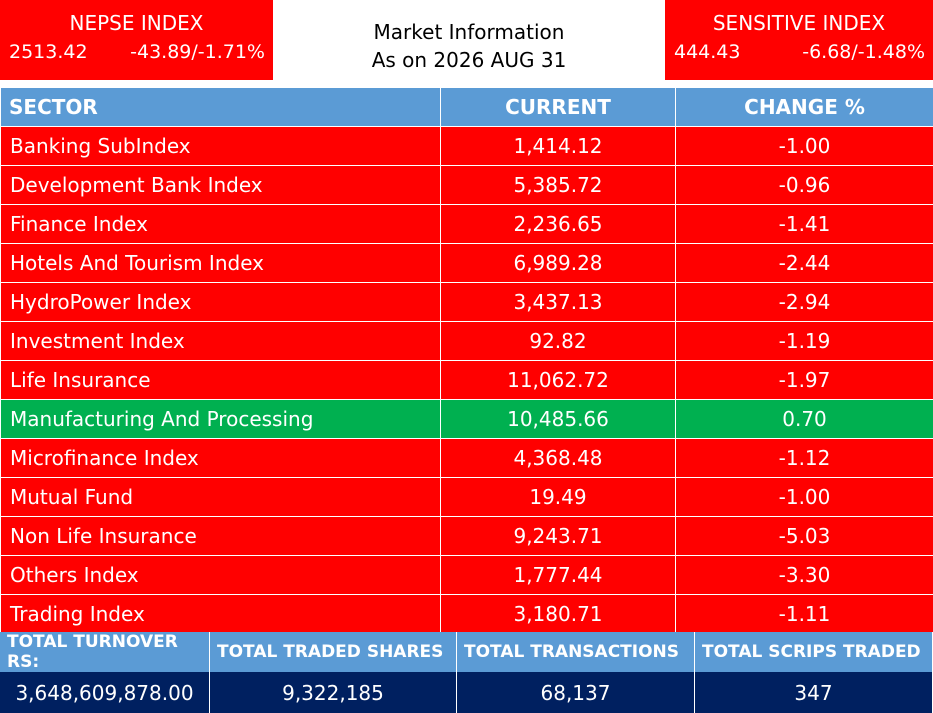 Image resolution: width=933 pixels, height=713 pixels. What do you see at coordinates (558, 497) in the screenshot?
I see `sector-current: 19.49` at bounding box center [558, 497].